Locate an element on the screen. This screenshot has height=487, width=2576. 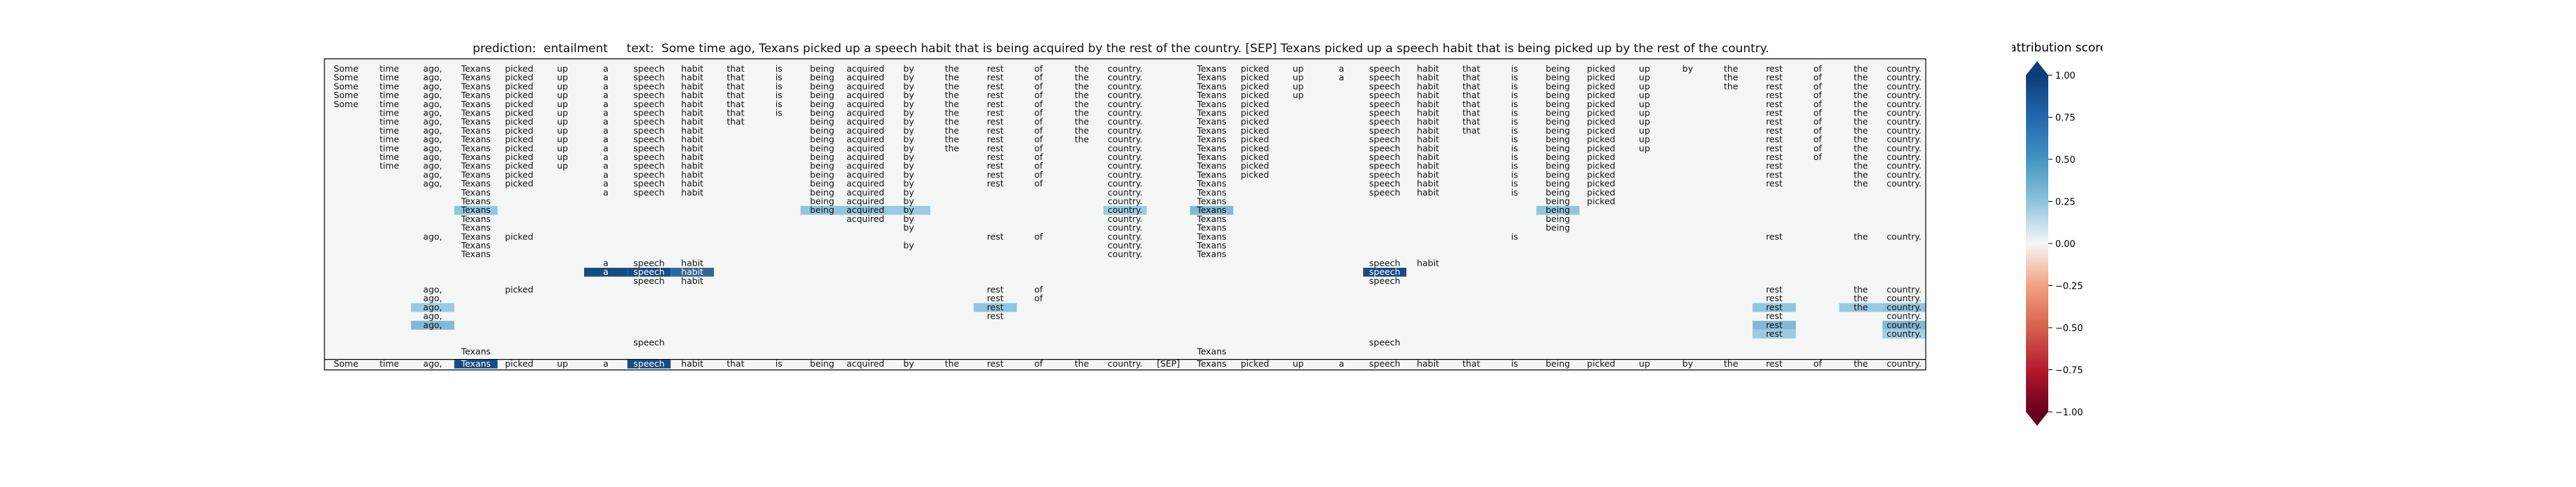
attribution-cell is located at coordinates (433, 325).